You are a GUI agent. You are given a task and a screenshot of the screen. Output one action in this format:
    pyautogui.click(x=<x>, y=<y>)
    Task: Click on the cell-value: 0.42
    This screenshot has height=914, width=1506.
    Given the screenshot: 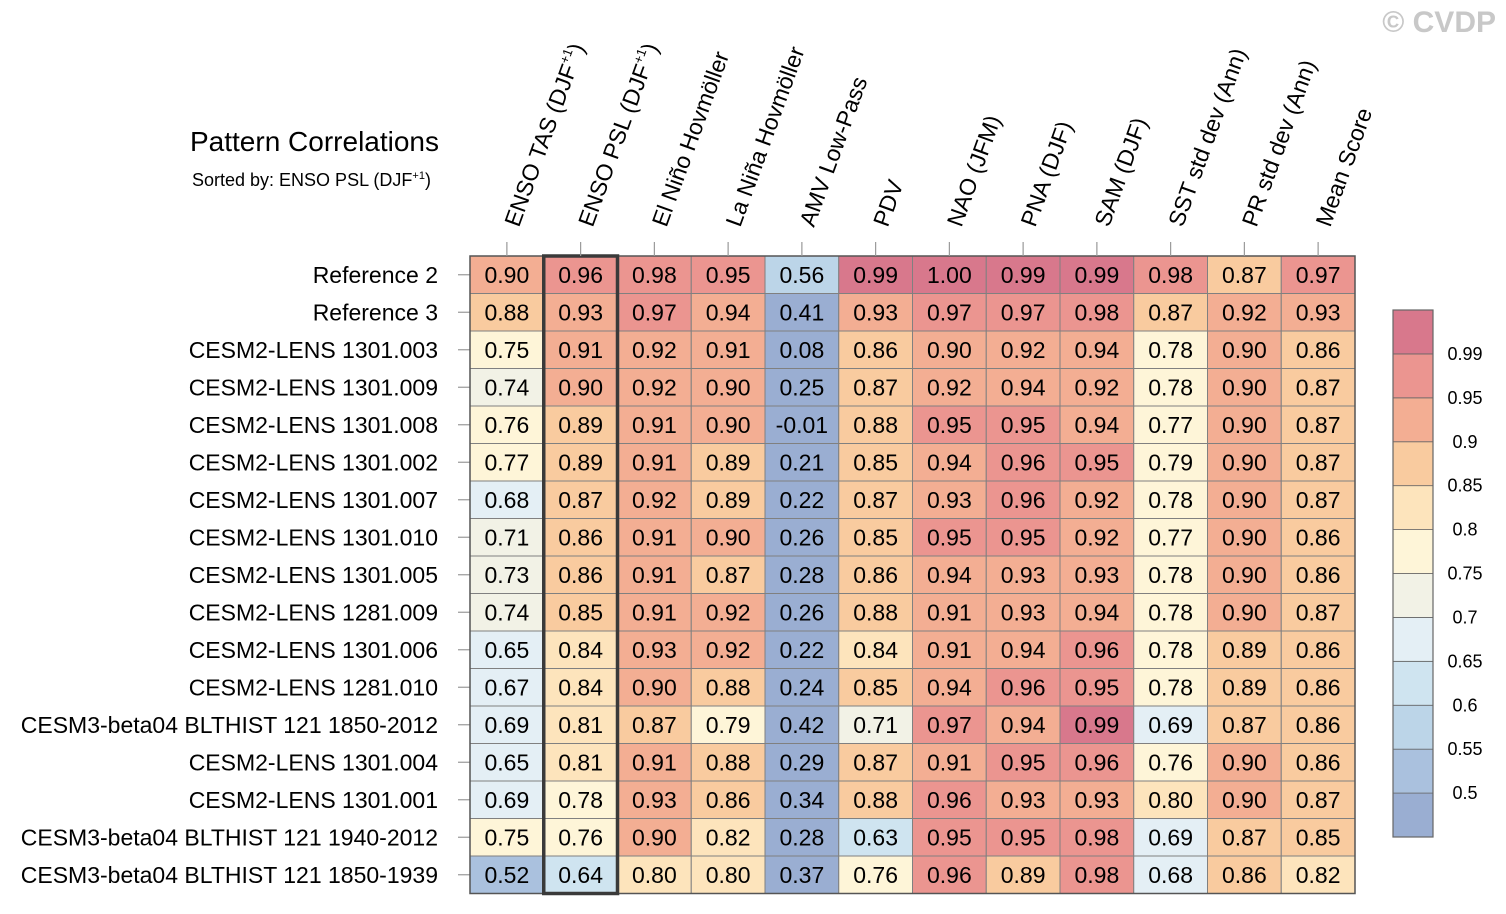 What is the action you would take?
    pyautogui.click(x=801, y=725)
    